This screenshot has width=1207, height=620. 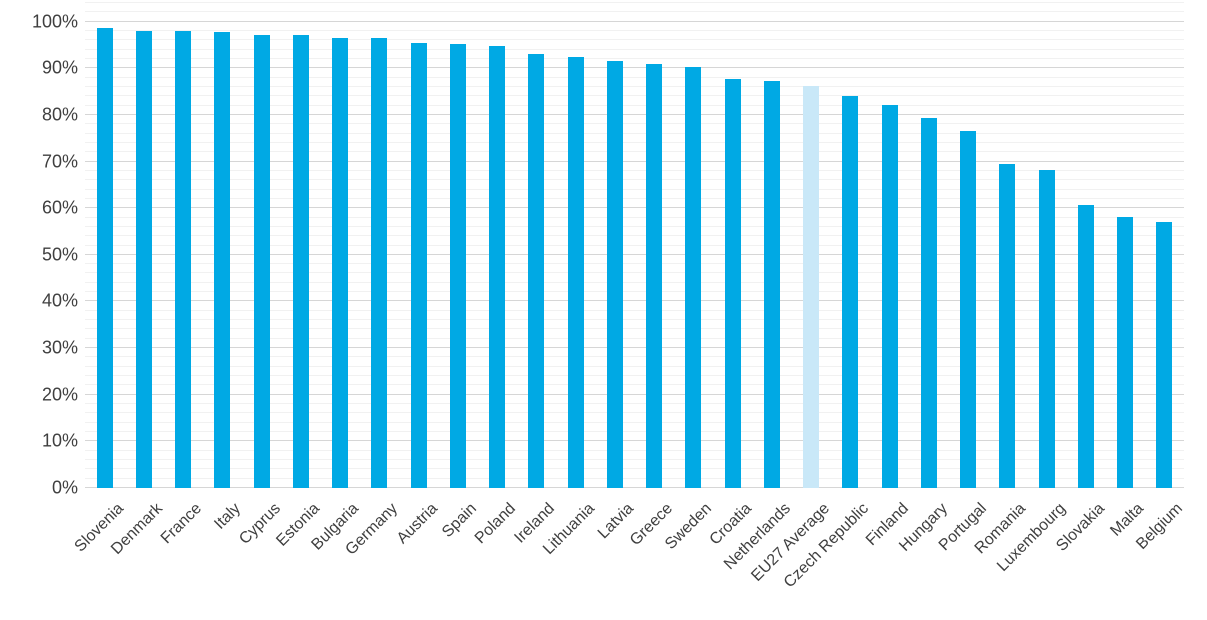 What do you see at coordinates (497, 267) in the screenshot?
I see `bar-poland` at bounding box center [497, 267].